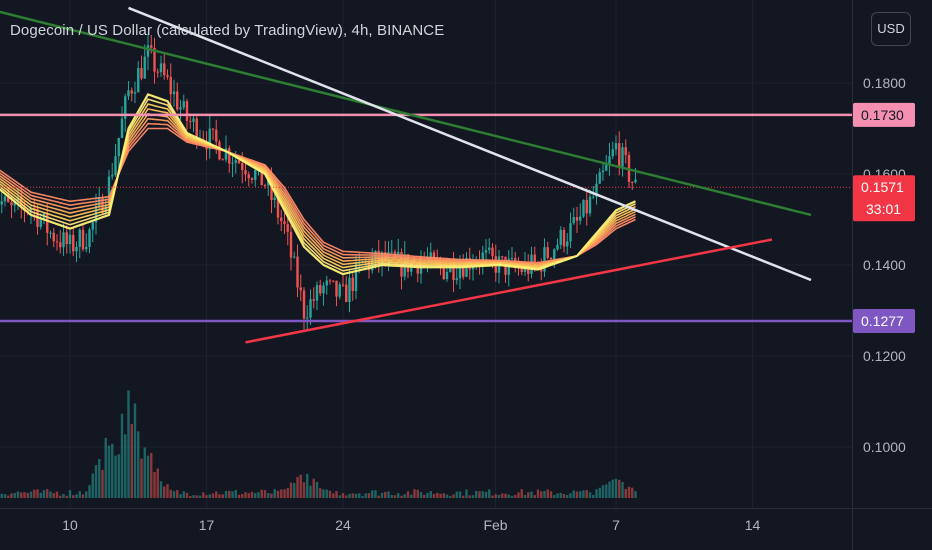 This screenshot has height=550, width=932. Describe the element at coordinates (318, 444) in the screenshot. I see `volume-bars` at that location.